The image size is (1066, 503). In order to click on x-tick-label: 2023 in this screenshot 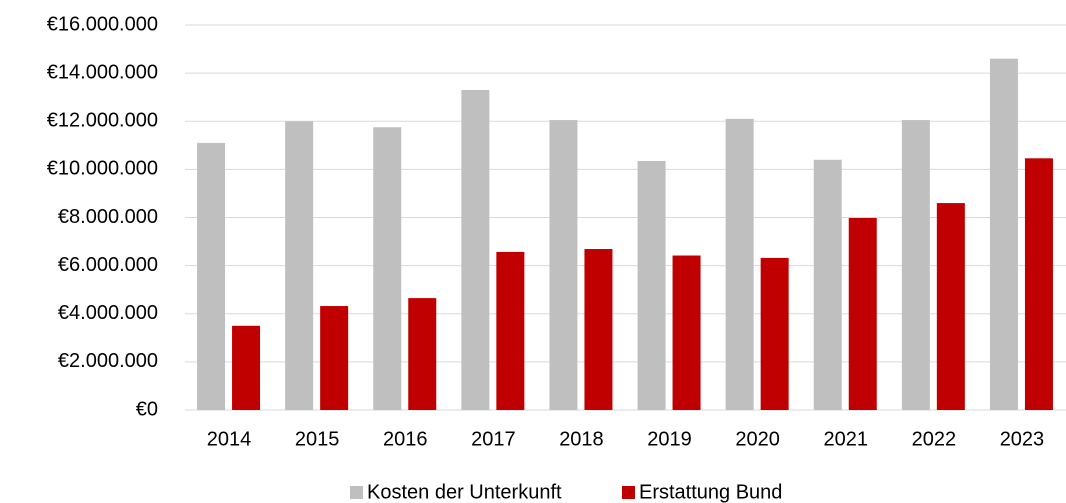, I will do `click(1022, 439)`.